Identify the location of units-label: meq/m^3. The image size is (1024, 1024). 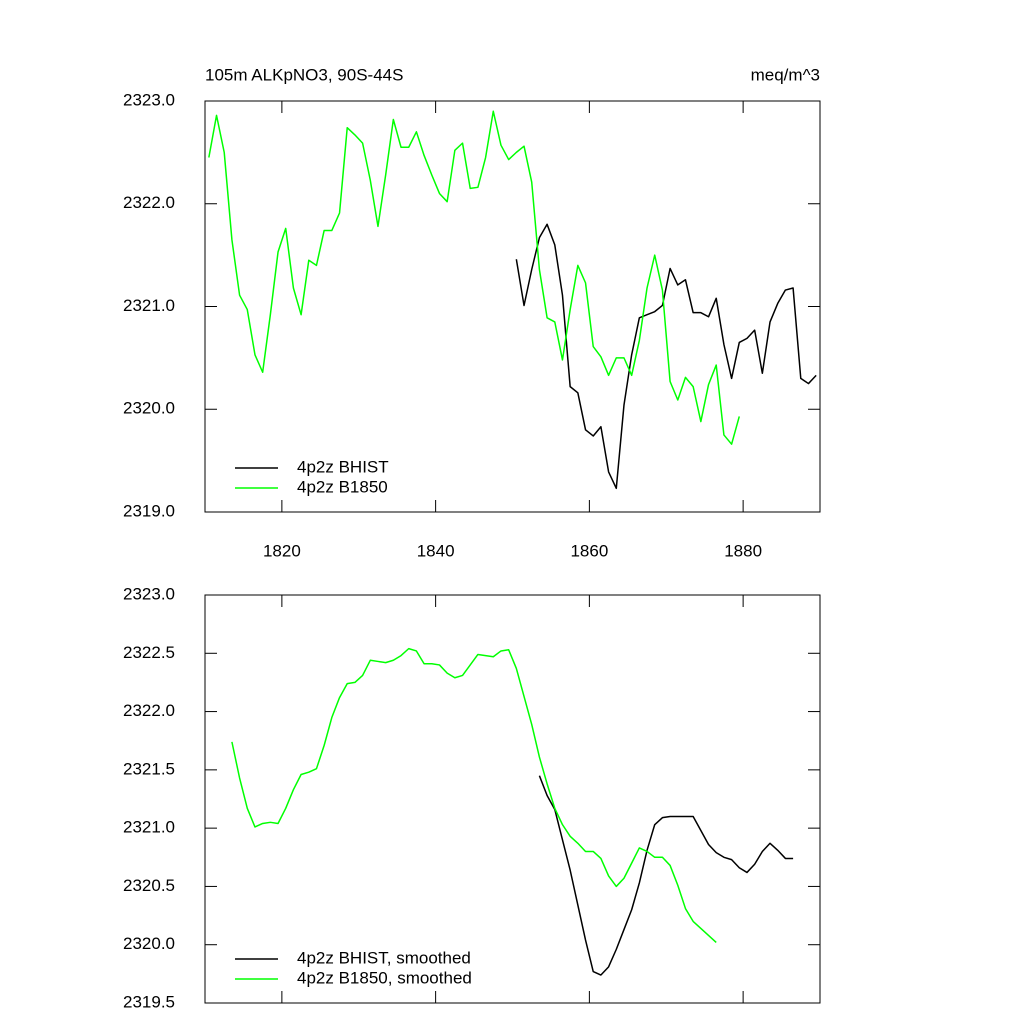
(785, 74).